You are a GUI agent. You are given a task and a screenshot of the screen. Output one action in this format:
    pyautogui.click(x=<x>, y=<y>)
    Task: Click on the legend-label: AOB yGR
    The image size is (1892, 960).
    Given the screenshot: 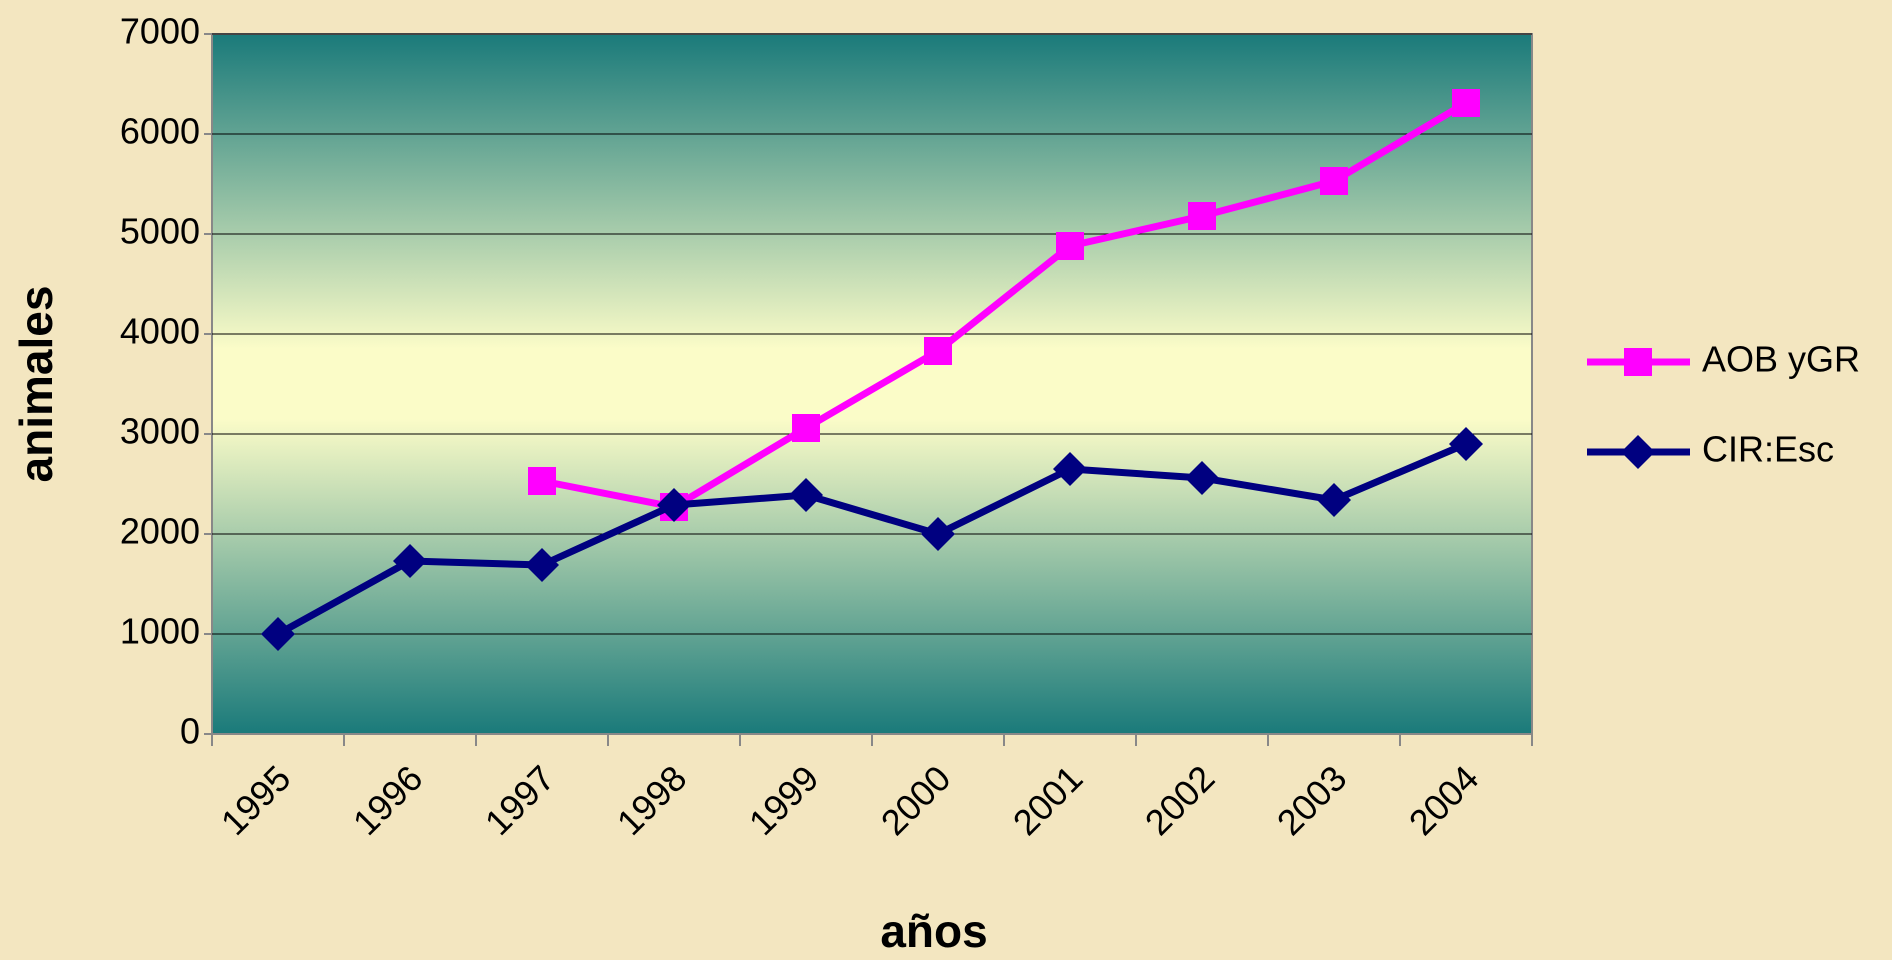 What is the action you would take?
    pyautogui.click(x=1781, y=359)
    